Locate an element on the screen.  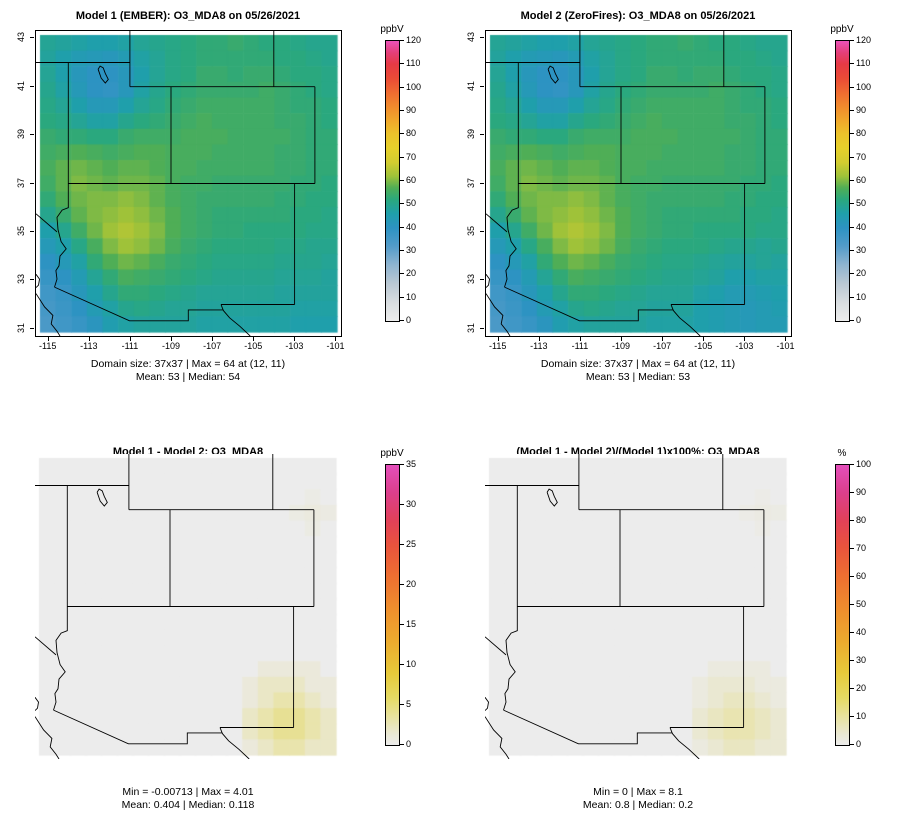
stats-line-2: Mean: 0.8 | Median: 0.2 is located at coordinates (638, 805).